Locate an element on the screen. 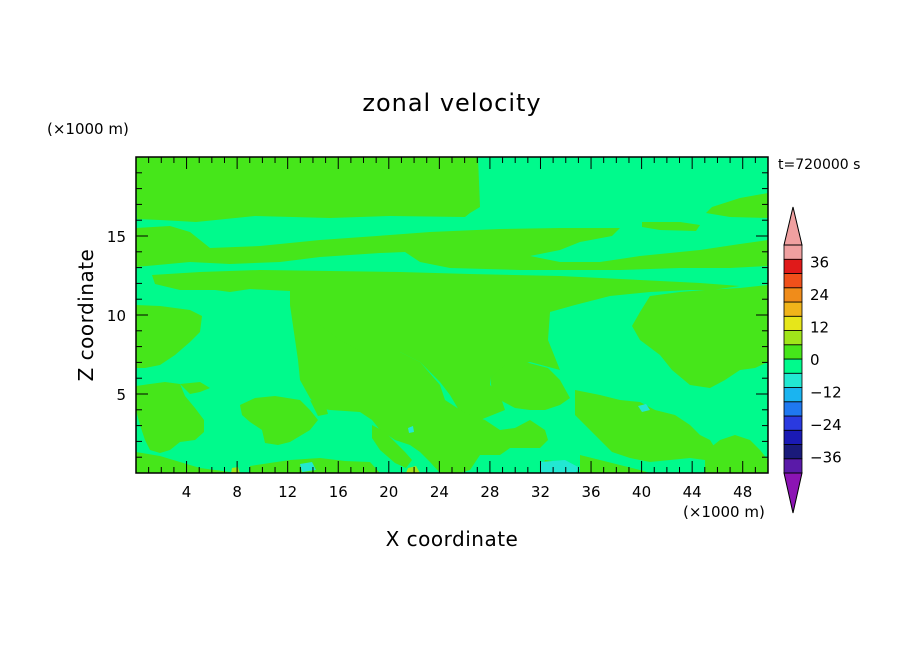 This screenshot has height=654, width=904. colorbar-label: 0 is located at coordinates (815, 360).